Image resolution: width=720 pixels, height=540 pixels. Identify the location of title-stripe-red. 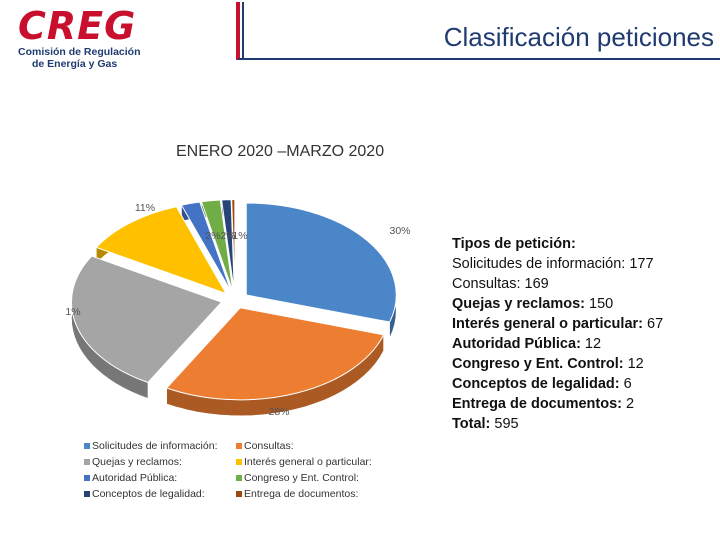
(238, 31).